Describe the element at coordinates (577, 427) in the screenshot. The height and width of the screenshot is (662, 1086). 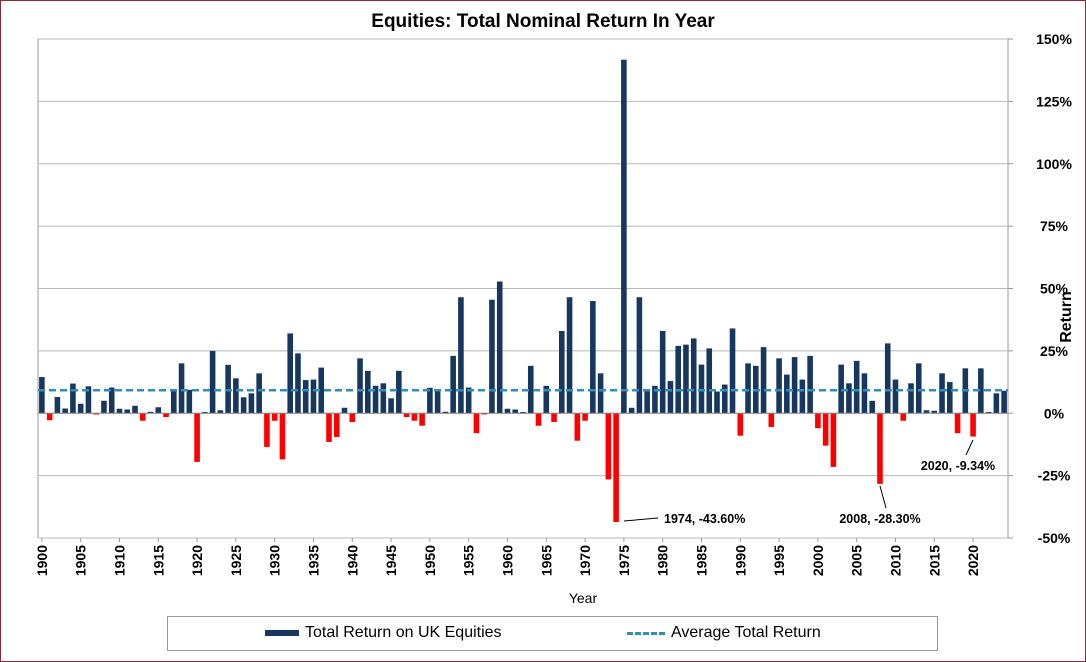
I see `bar-1969` at that location.